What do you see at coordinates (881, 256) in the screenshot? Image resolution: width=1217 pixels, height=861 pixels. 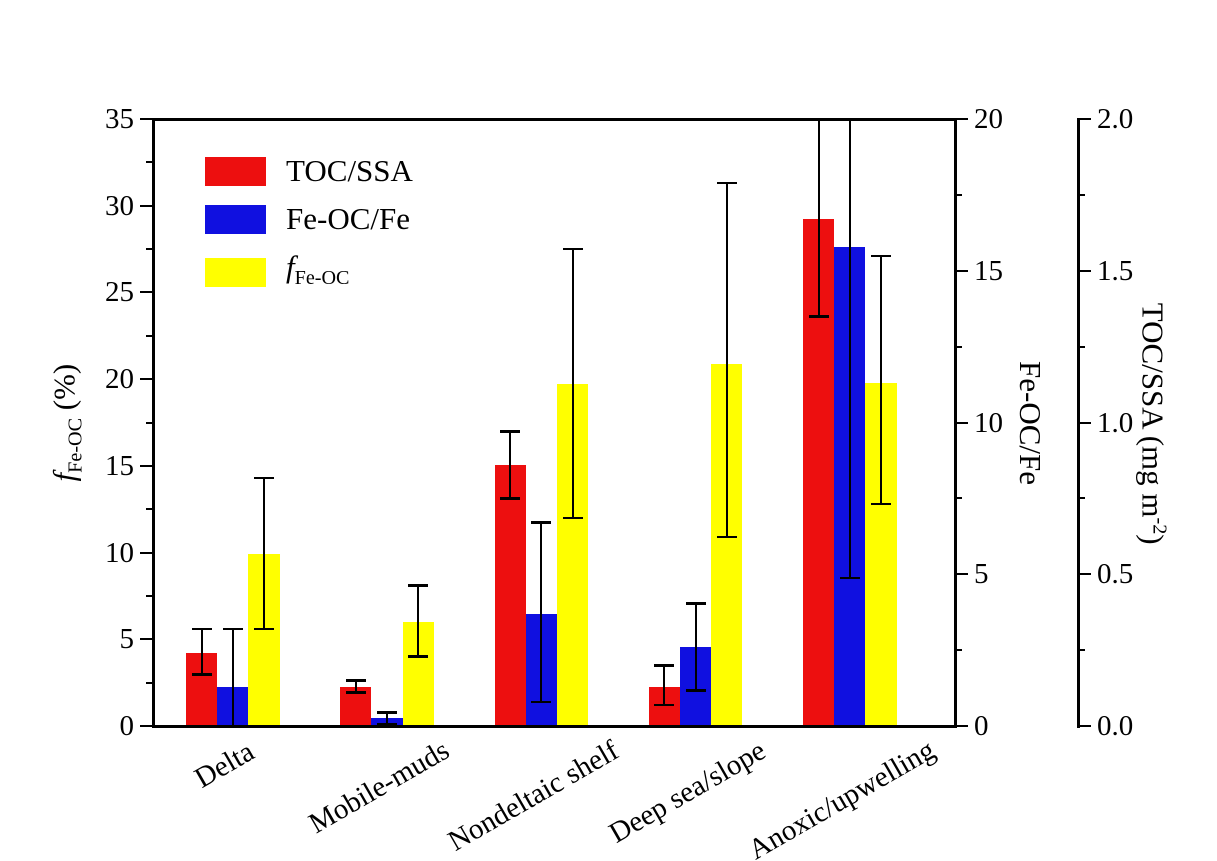 I see `errorbar-f-fe-oc-anoxic-upwelling-cap-top` at bounding box center [881, 256].